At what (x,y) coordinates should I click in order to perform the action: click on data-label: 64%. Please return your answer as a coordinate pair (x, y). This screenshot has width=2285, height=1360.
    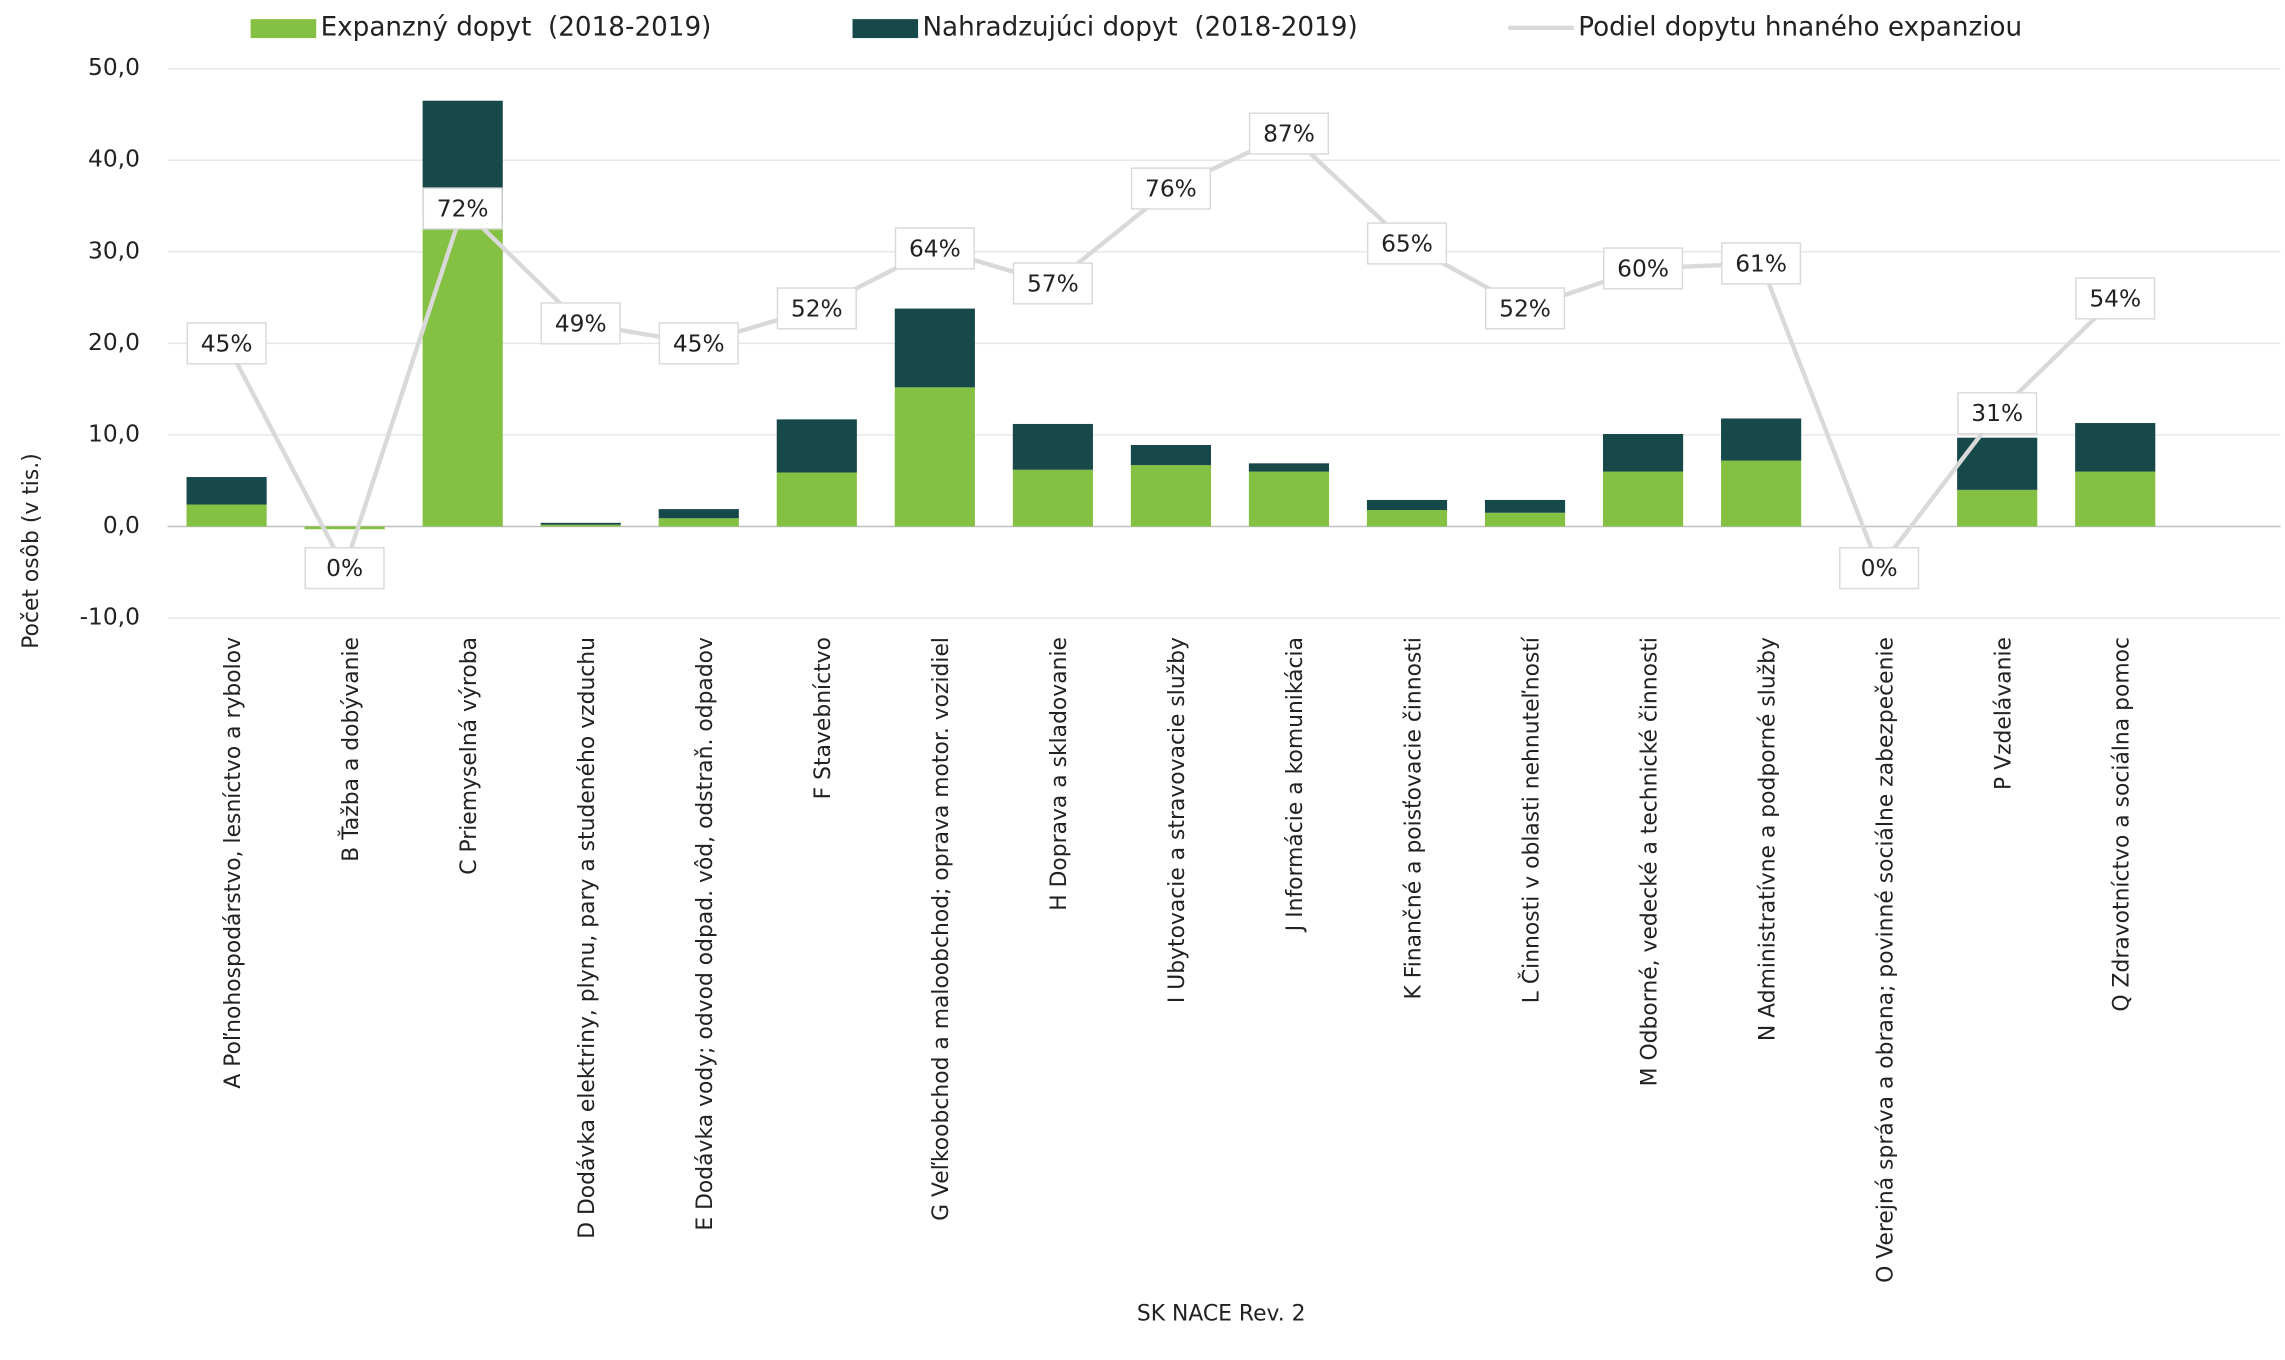
    Looking at the image, I should click on (935, 248).